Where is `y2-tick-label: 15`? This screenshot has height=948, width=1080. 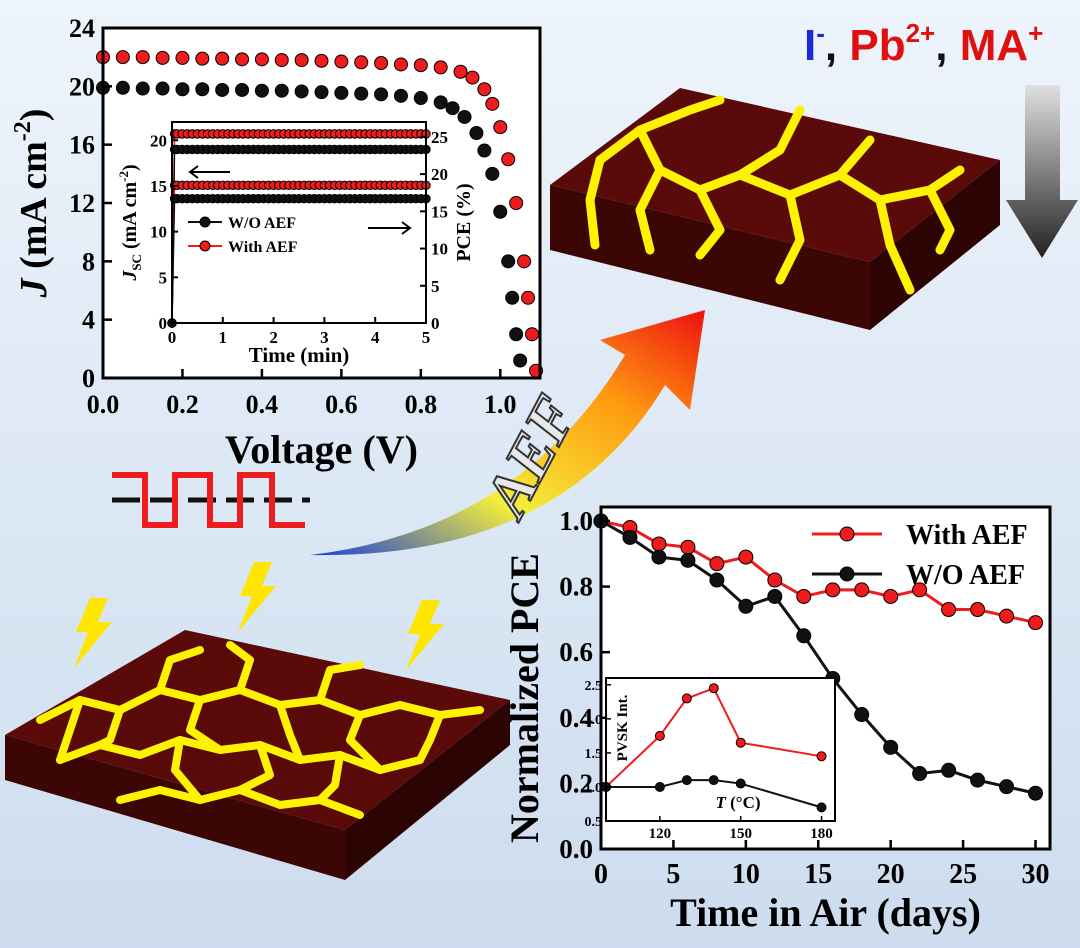 y2-tick-label: 15 is located at coordinates (439, 211).